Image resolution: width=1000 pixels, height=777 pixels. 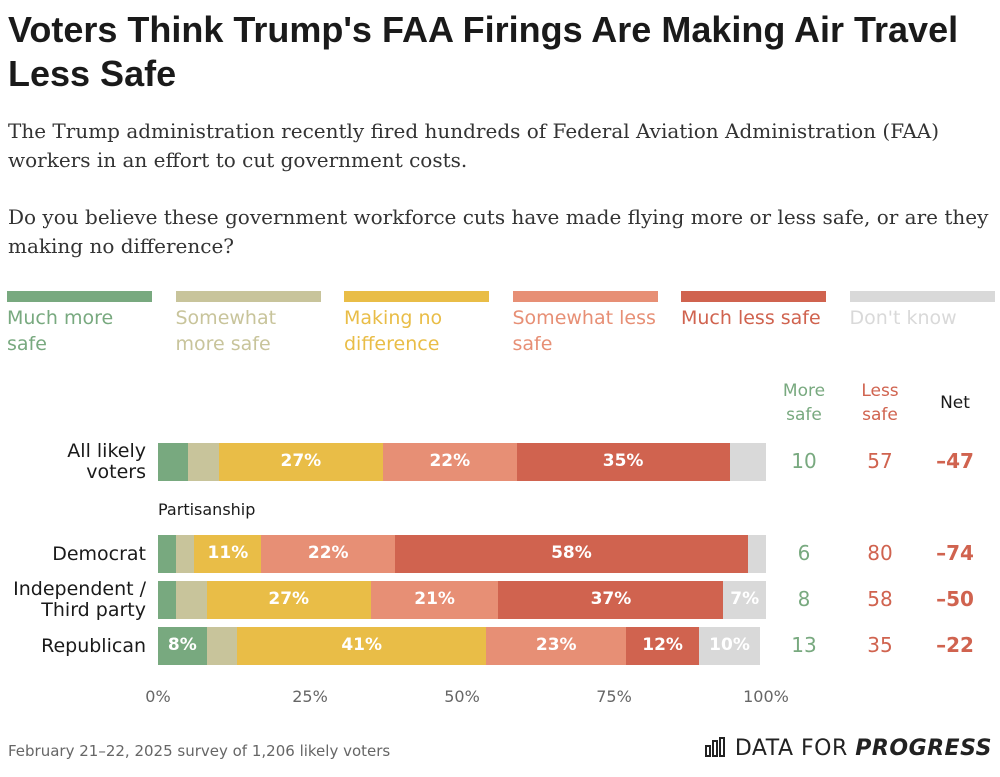 What do you see at coordinates (207, 509) in the screenshot?
I see `group-label: Partisanship` at bounding box center [207, 509].